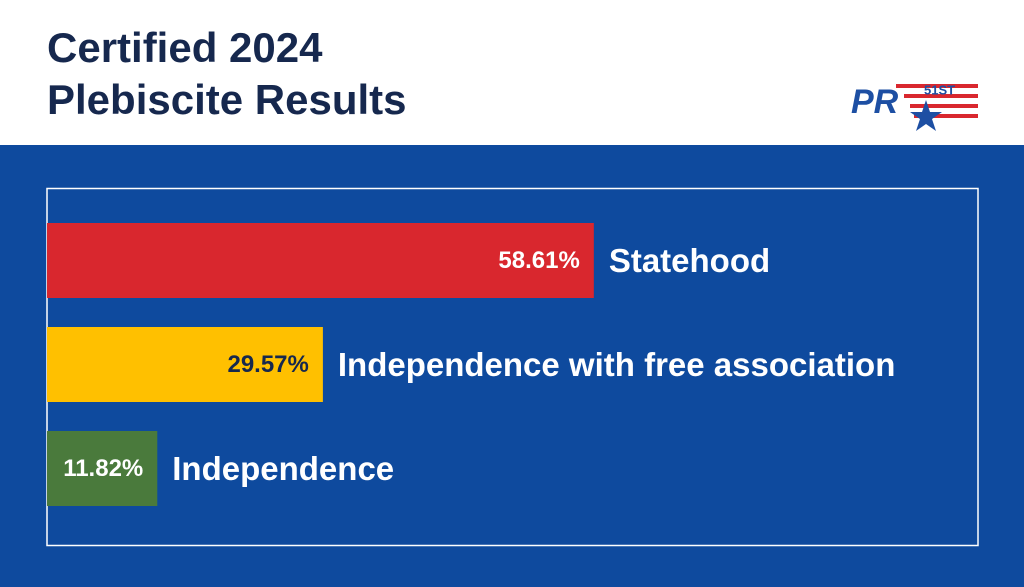  What do you see at coordinates (538, 260) in the screenshot?
I see `value-label: 58.61%` at bounding box center [538, 260].